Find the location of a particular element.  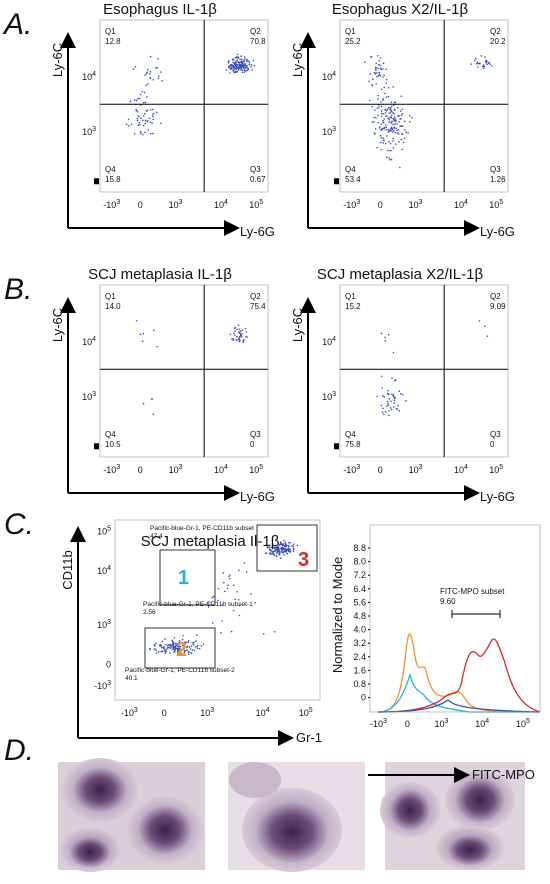

panel-label: B. is located at coordinates (18, 289).